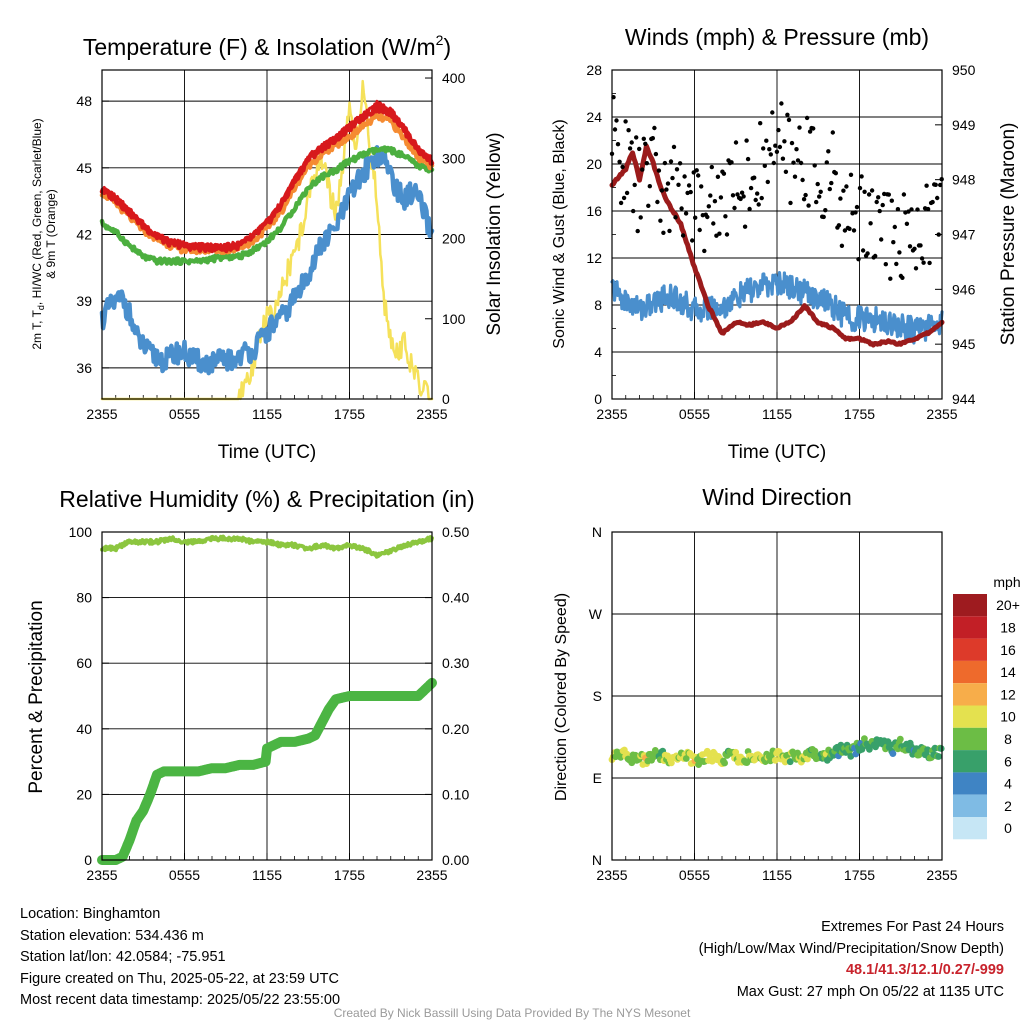 The height and width of the screenshot is (1024, 1024). I want to click on legend-title: mph, so click(1006, 582).